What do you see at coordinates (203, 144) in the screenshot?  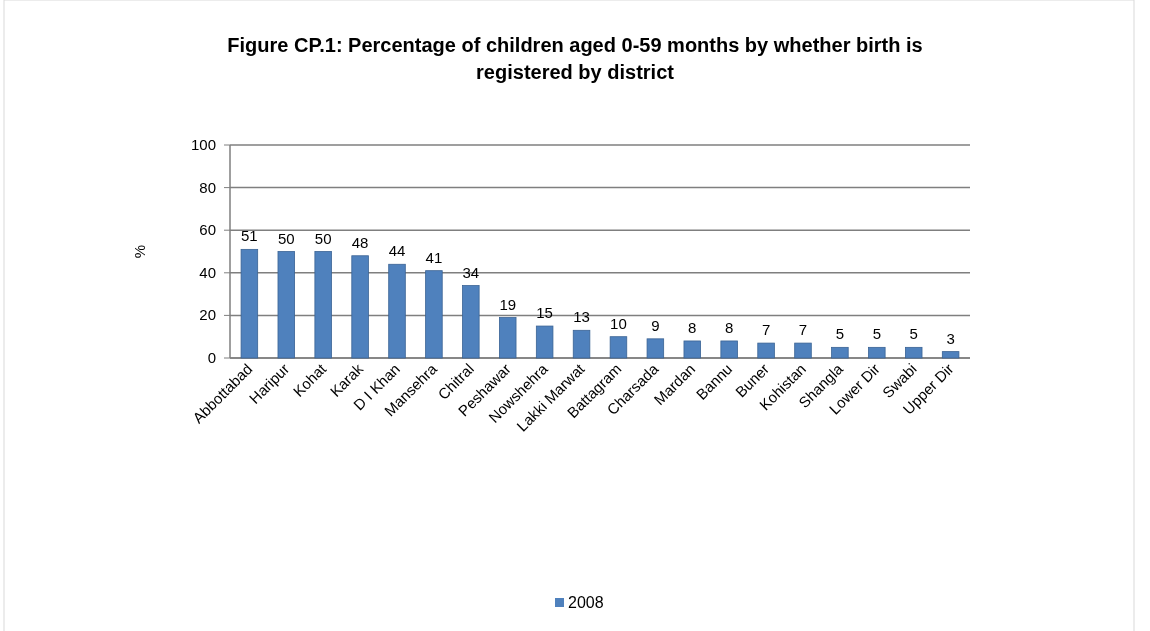 I see `y-tick-label: 100` at bounding box center [203, 144].